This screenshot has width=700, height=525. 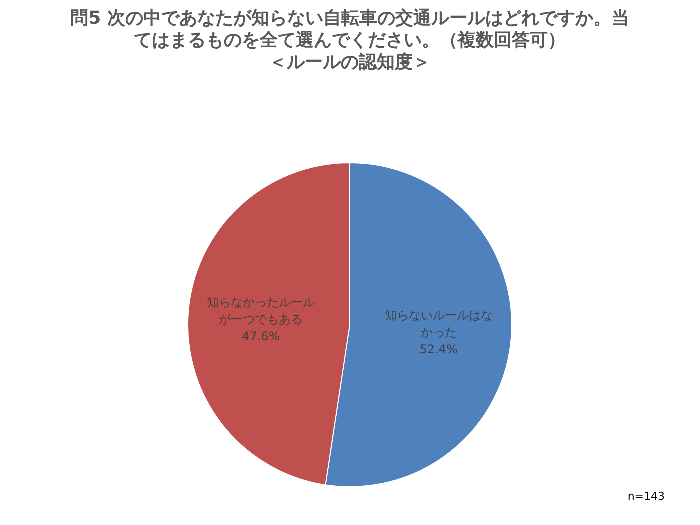 I want to click on slice-label: 知らなかったルールが一つでもある, so click(x=261, y=310).